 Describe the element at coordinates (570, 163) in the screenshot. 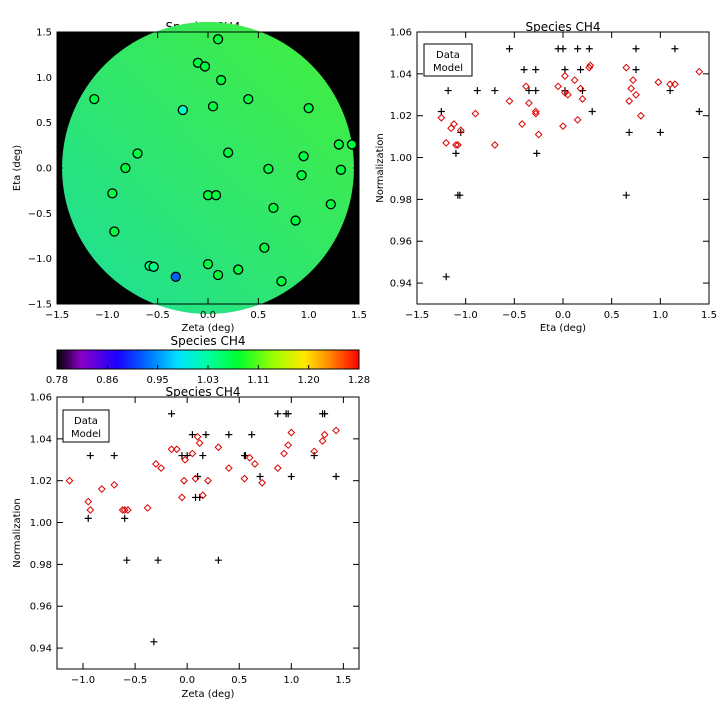

I see `eta-scatter-points` at that location.